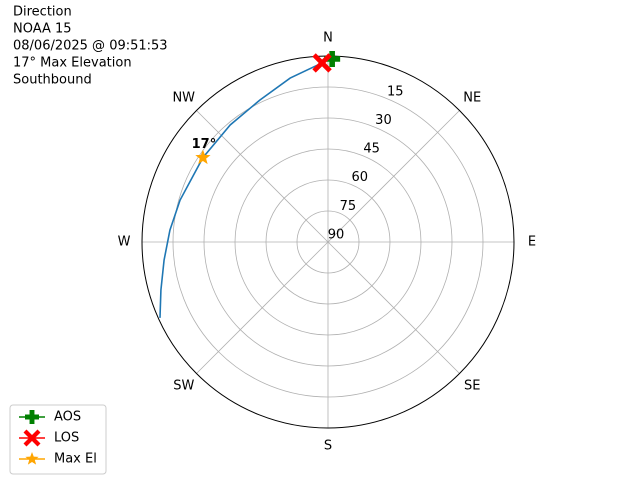  Describe the element at coordinates (42, 29) in the screenshot. I see `title-line: NOAA 15` at that location.